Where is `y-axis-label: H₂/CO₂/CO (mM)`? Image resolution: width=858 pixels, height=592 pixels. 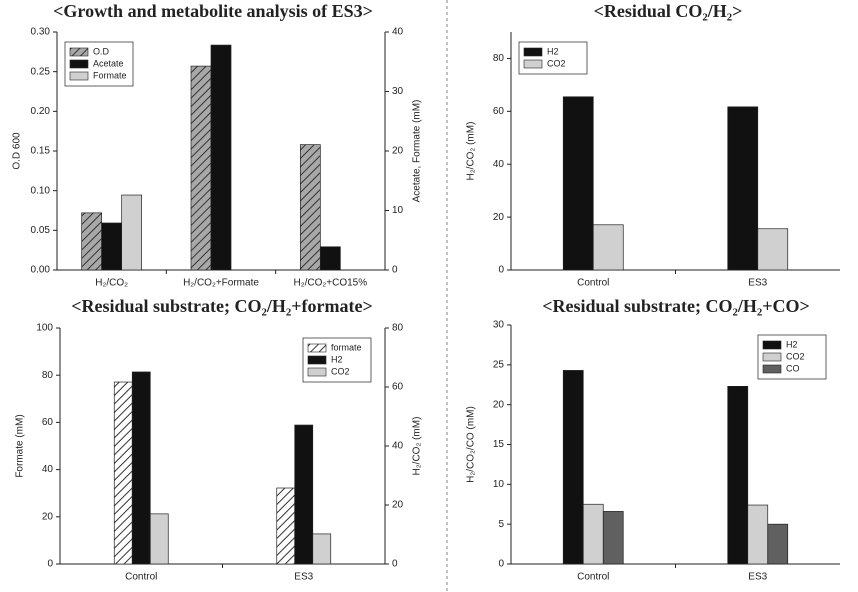 y-axis-label: H₂/CO₂/CO (mM) is located at coordinates (471, 444).